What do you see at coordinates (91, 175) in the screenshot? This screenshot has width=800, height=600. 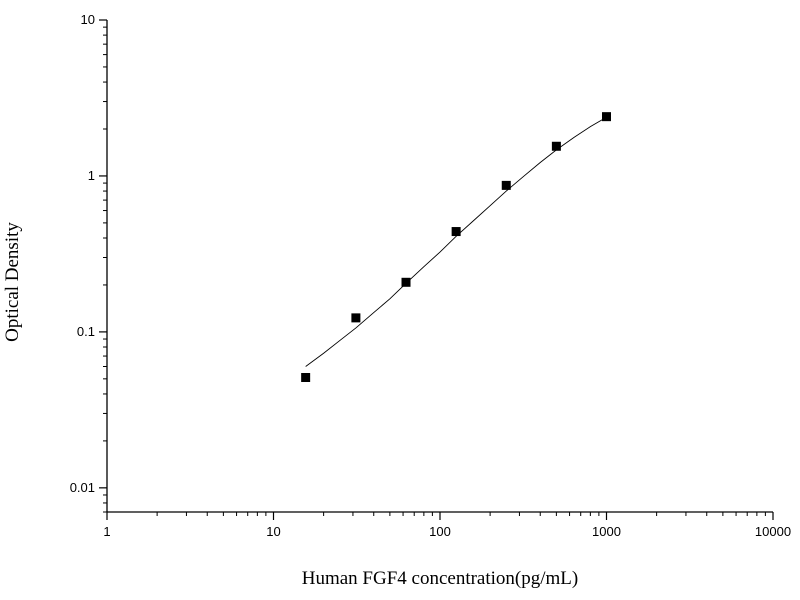 I see `y-tick-label: 1` at bounding box center [91, 175].